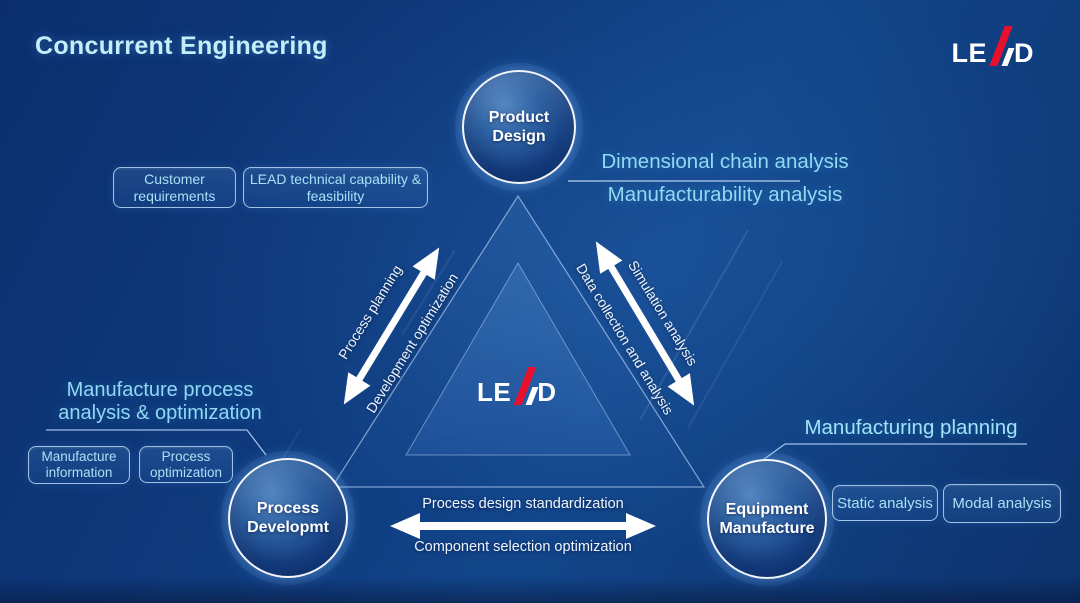 This screenshot has width=1080, height=603. I want to click on tag-process-optimization: Process optimization, so click(186, 464).